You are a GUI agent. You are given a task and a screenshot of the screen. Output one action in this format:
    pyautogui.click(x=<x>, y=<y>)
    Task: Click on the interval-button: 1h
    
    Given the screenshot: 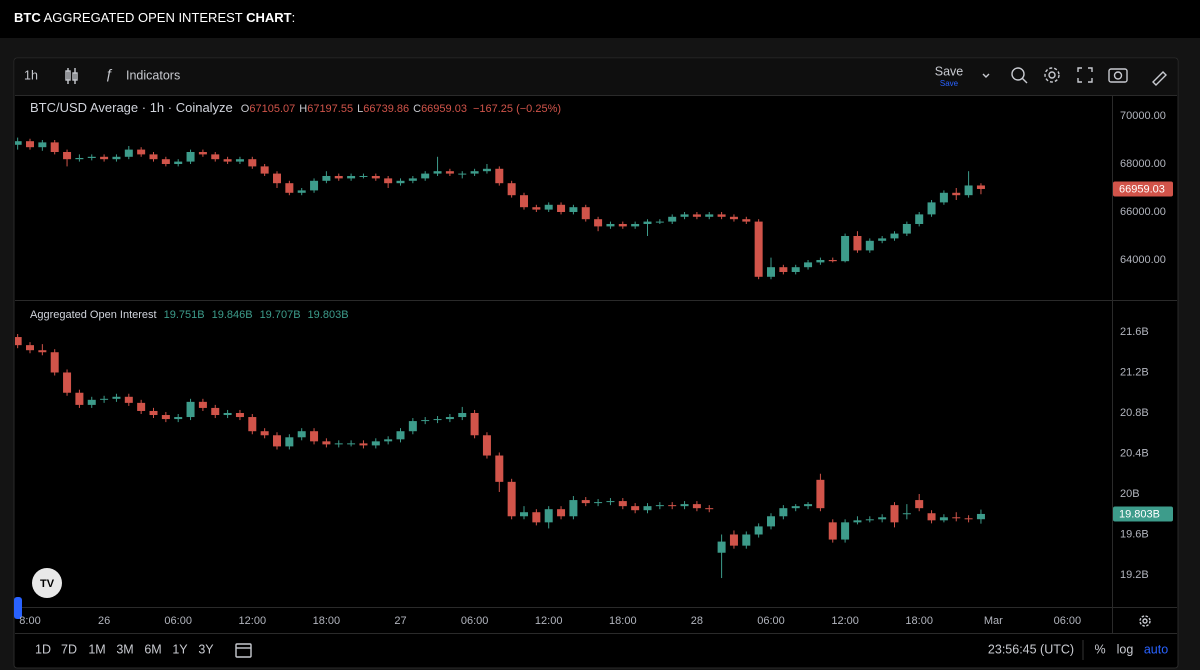 What is the action you would take?
    pyautogui.click(x=31, y=75)
    